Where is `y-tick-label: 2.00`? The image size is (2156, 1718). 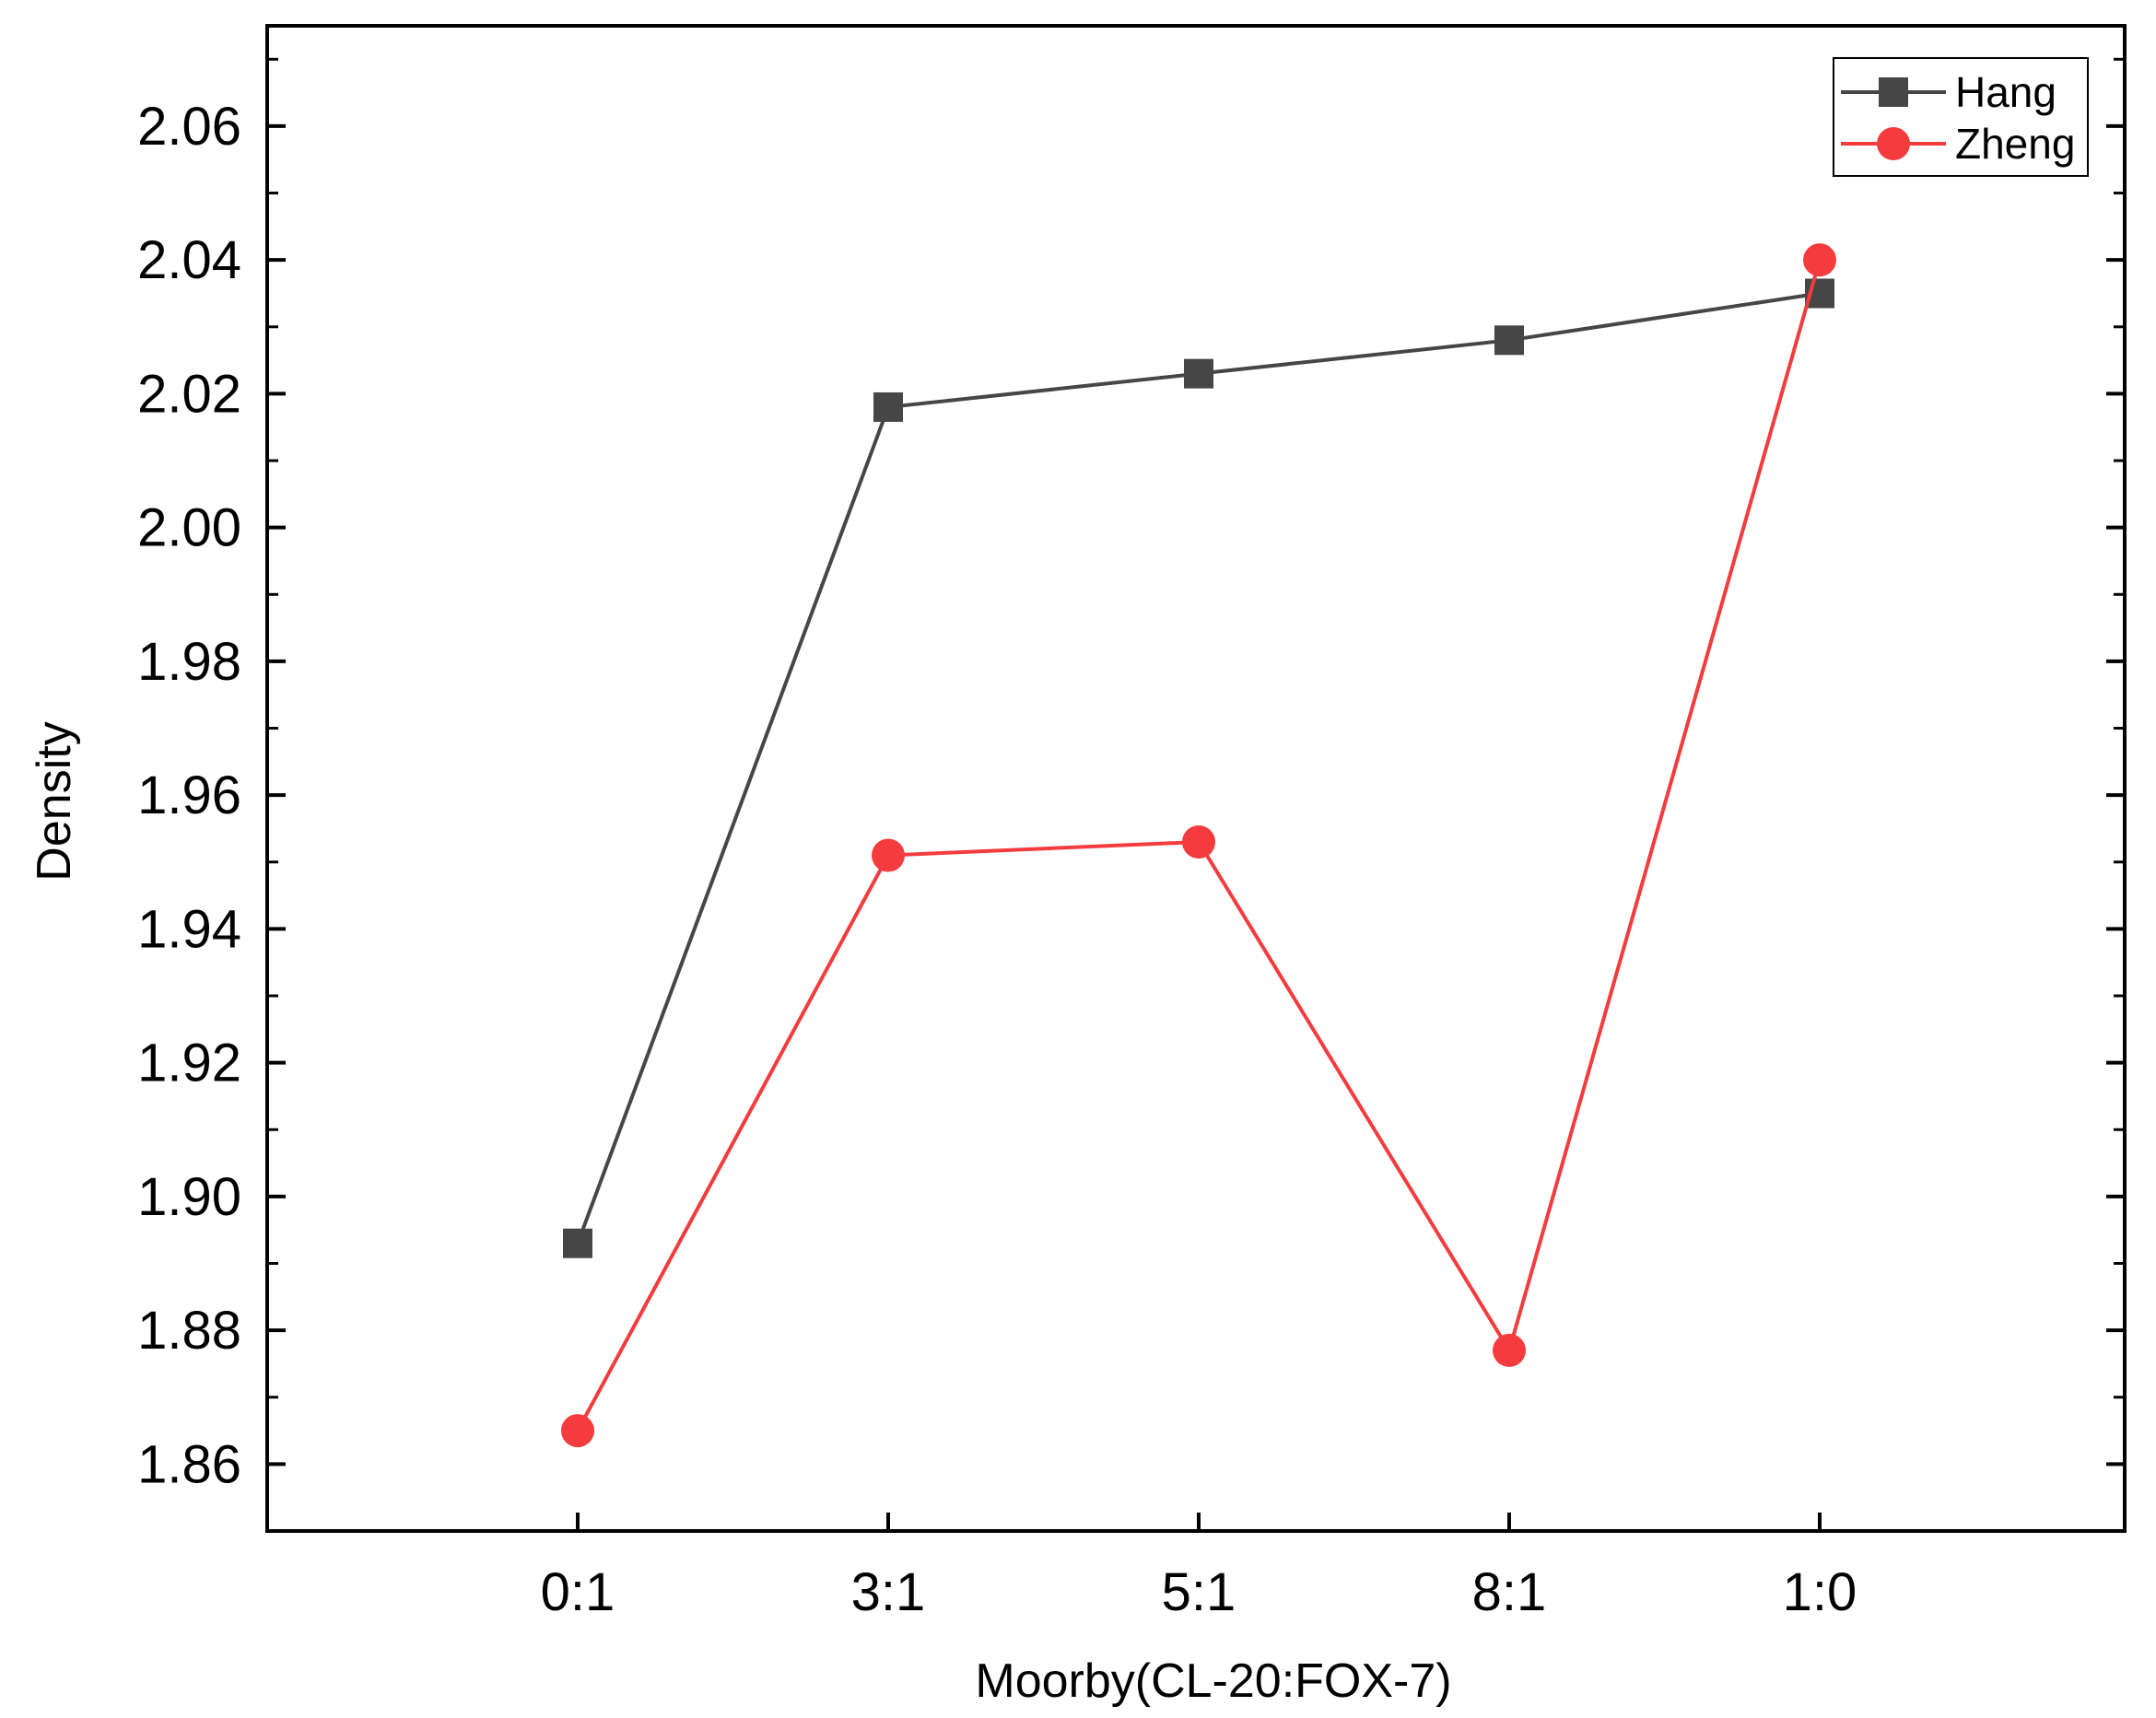
y-tick-label: 2.00 is located at coordinates (189, 528).